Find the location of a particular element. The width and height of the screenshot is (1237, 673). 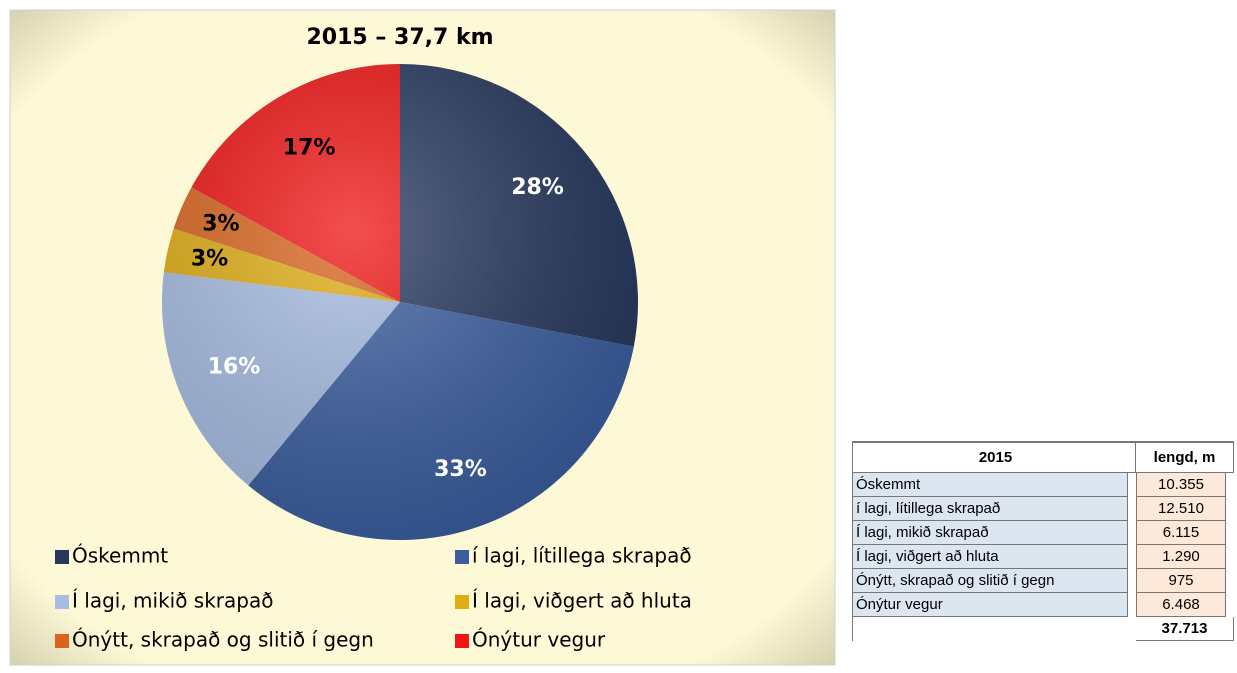

value-cell: 6.115 is located at coordinates (1181, 533).